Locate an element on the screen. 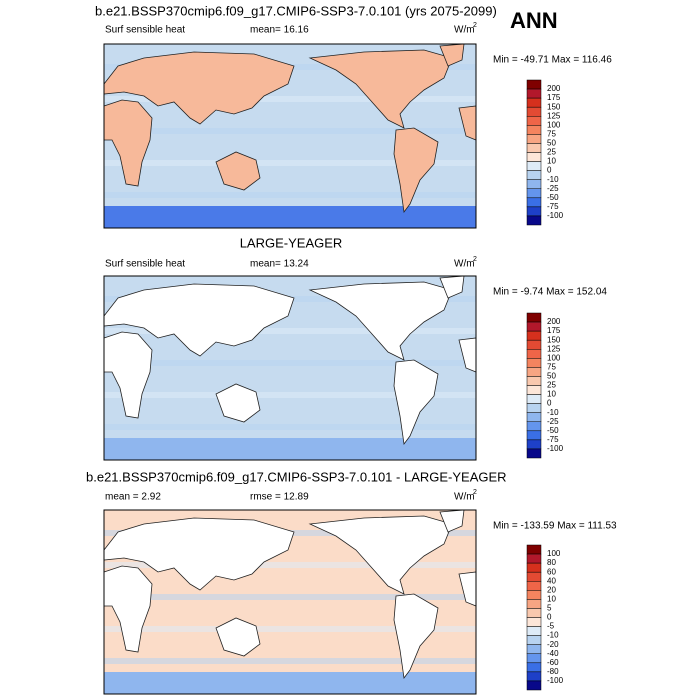  colorbar-label: -50 is located at coordinates (553, 430).